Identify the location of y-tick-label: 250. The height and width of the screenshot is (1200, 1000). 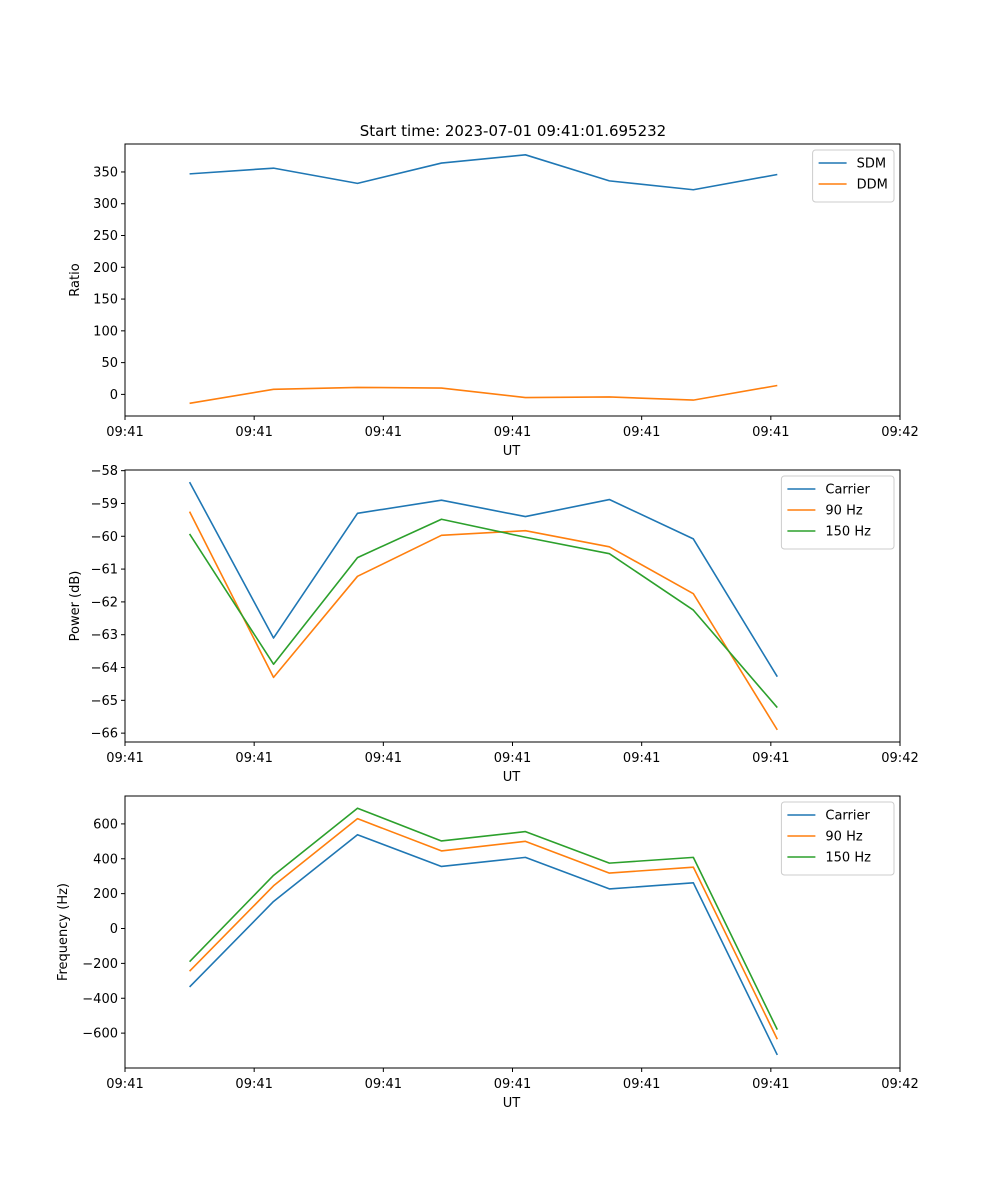
(105, 236).